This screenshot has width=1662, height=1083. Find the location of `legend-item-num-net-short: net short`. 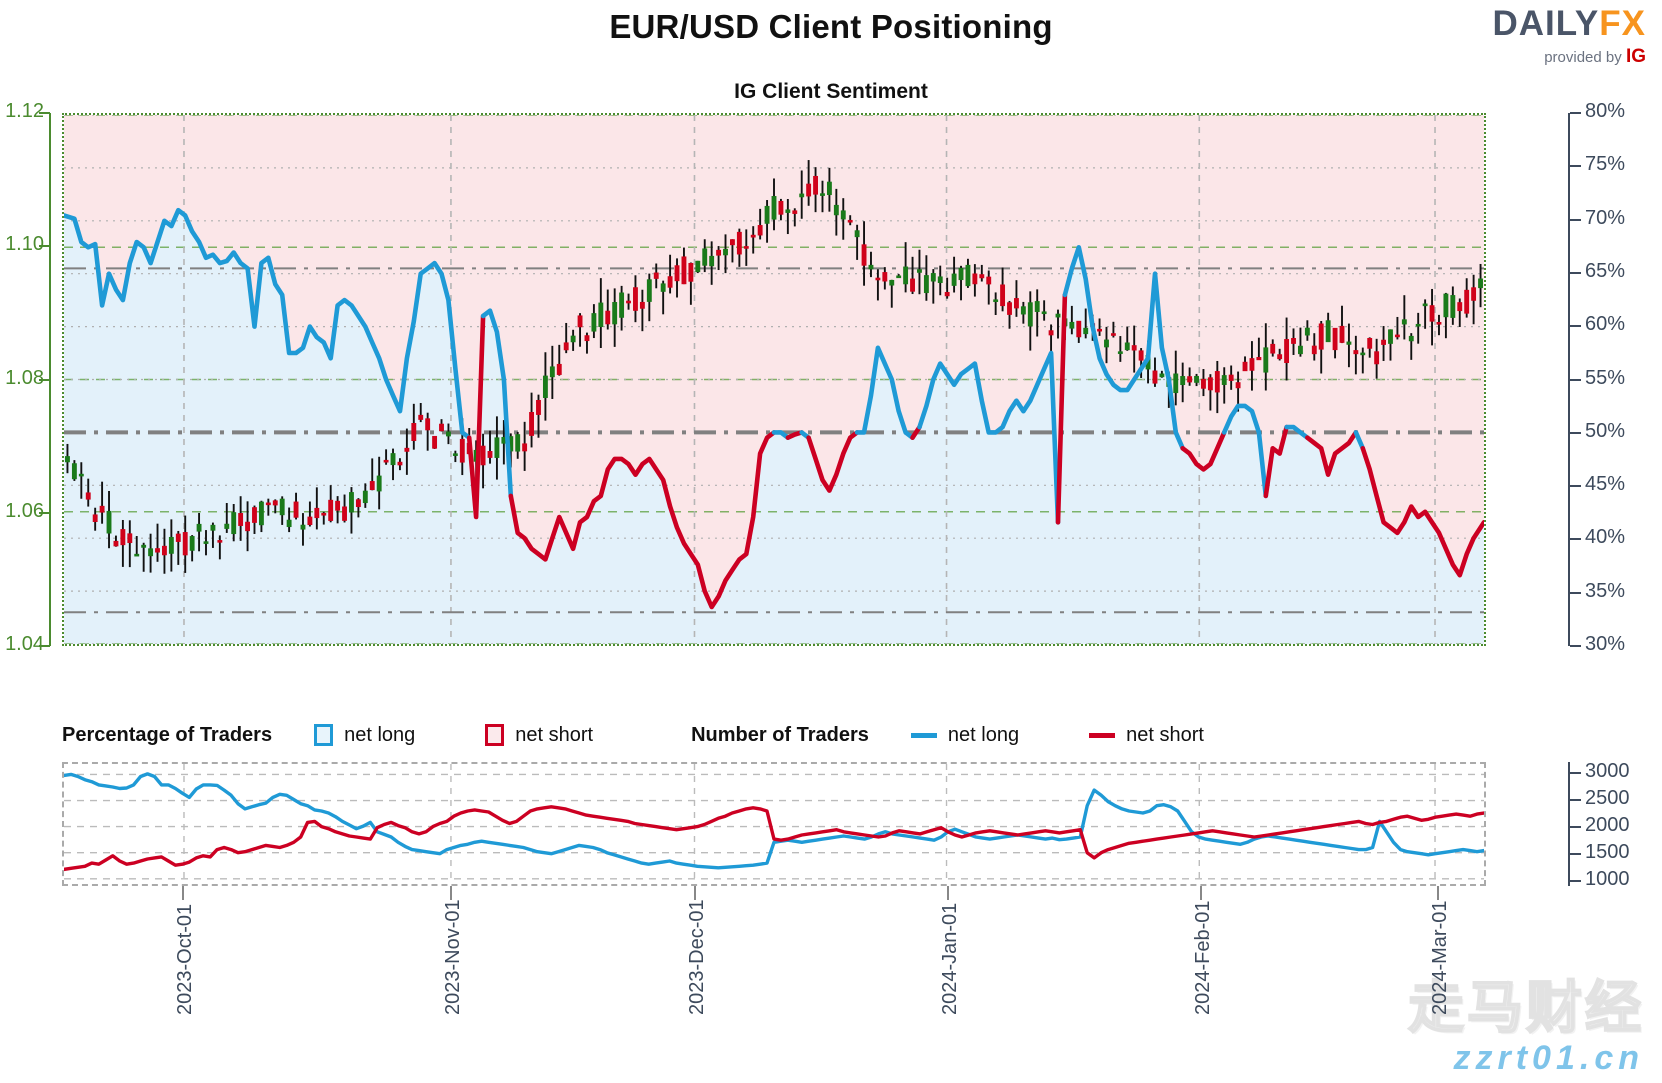

legend-item-num-net-short: net short is located at coordinates (1146, 735).